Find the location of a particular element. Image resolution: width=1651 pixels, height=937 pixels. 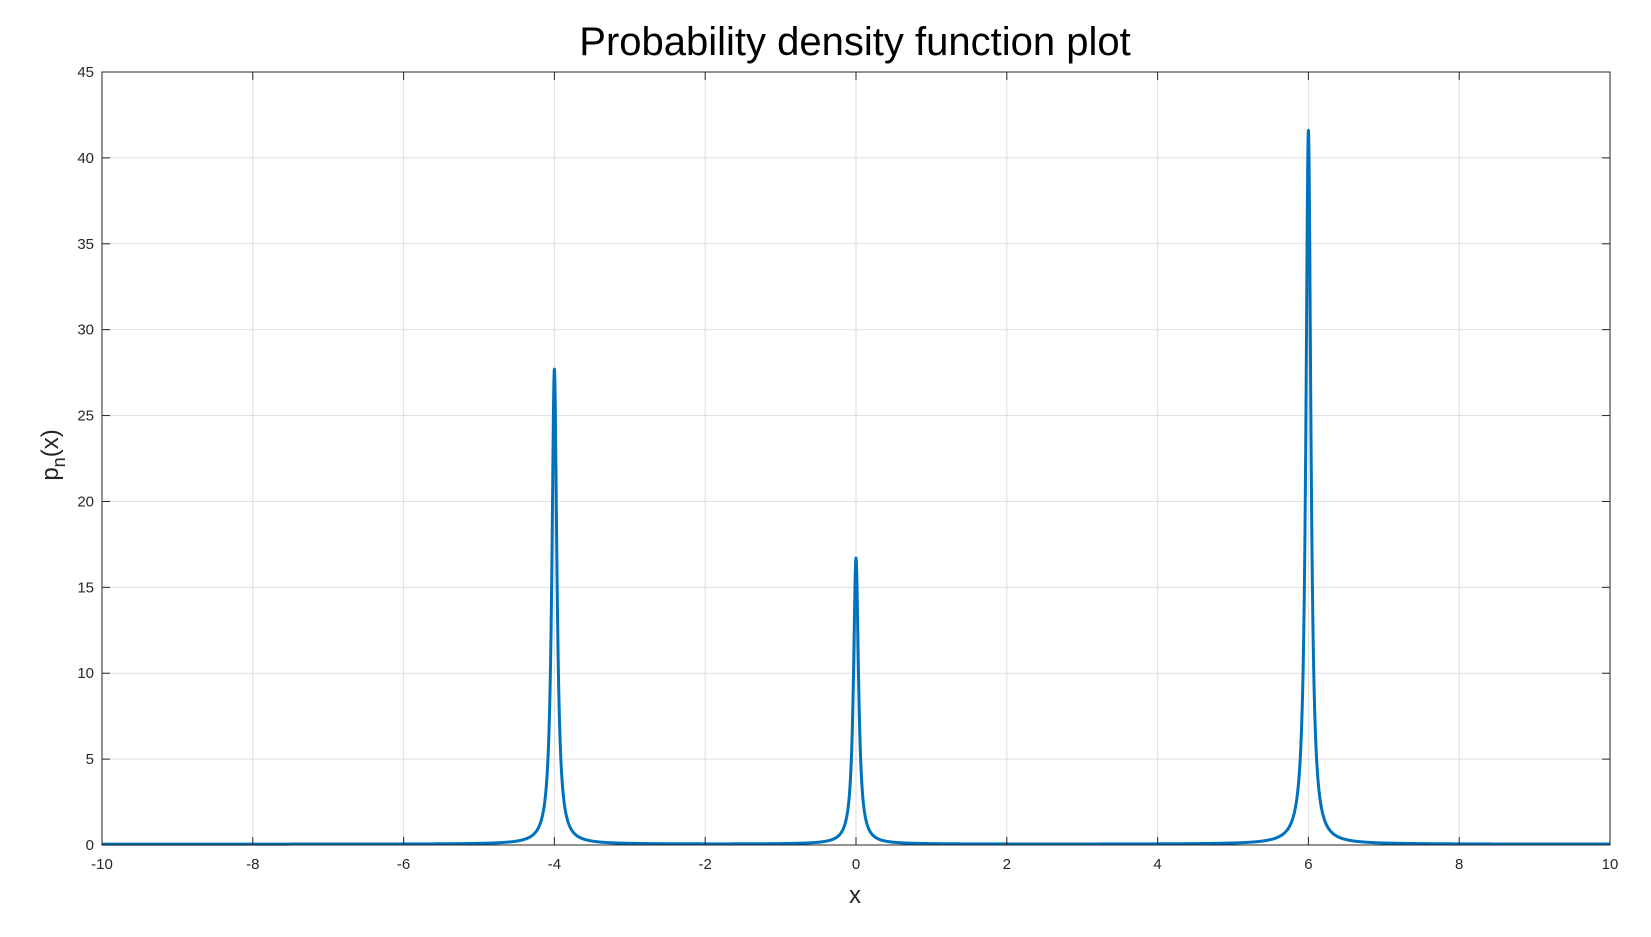

y-tick-label: 30 is located at coordinates (85, 330).